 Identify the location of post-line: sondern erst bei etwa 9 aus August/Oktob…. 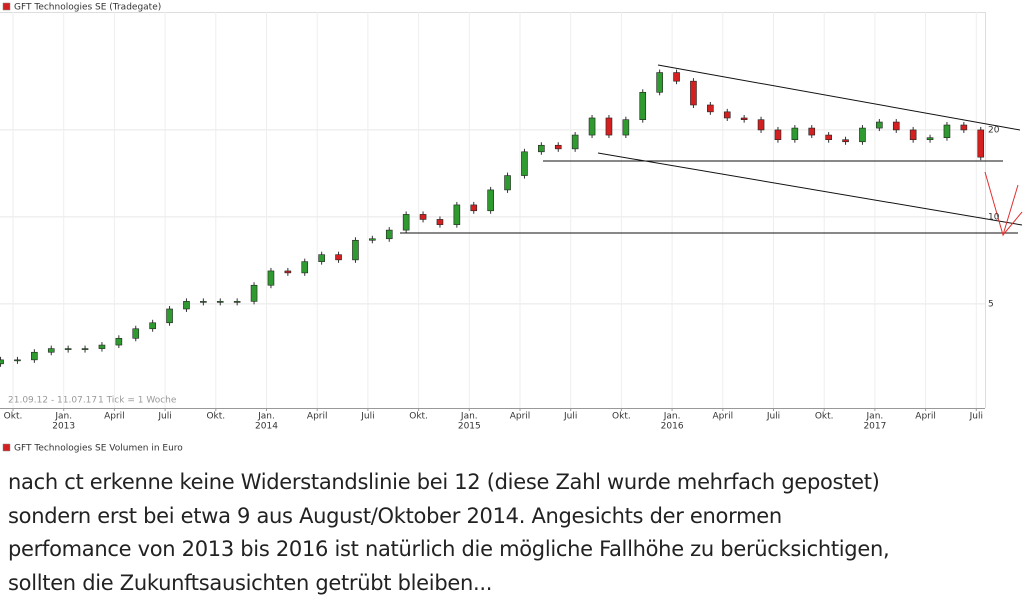
(515, 517).